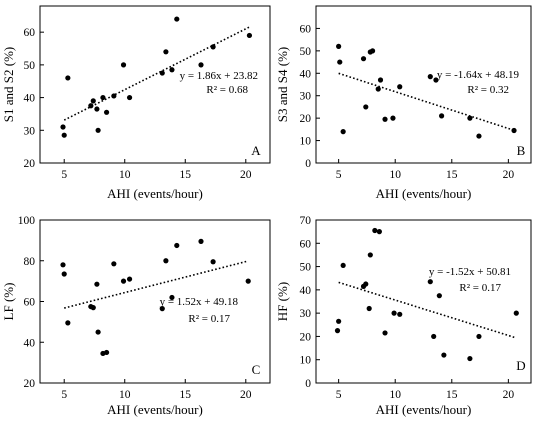  What do you see at coordinates (520, 365) in the screenshot?
I see `panel-letter: D` at bounding box center [520, 365].